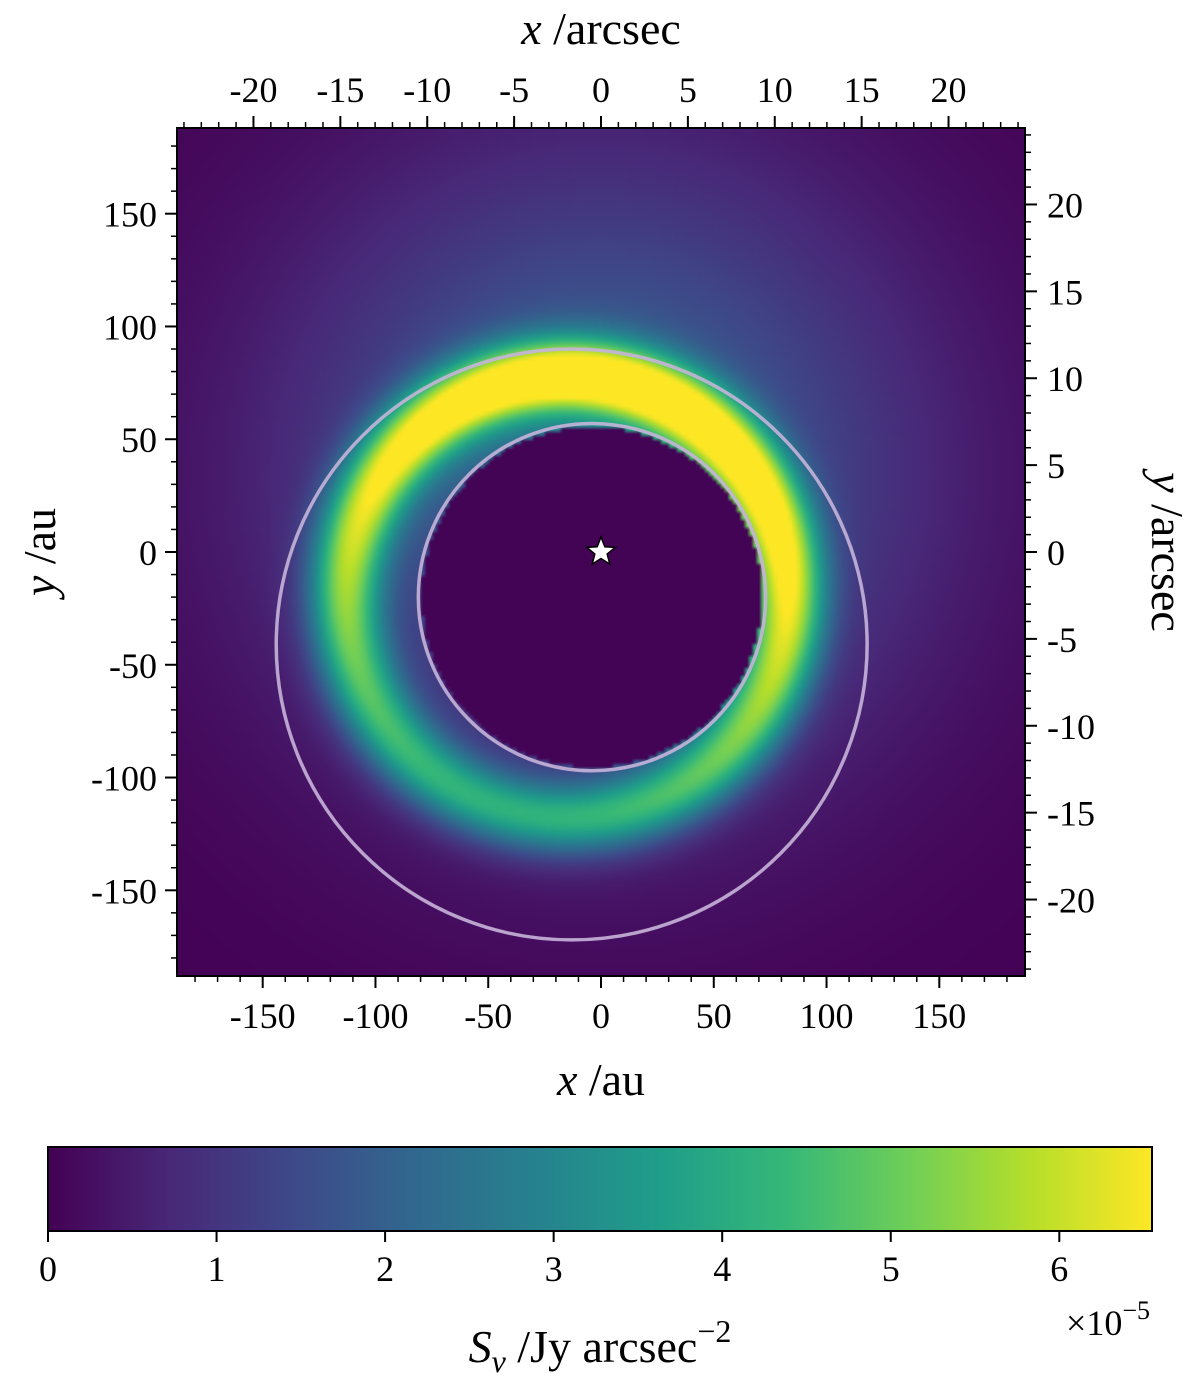 Image resolution: width=1200 pixels, height=1376 pixels. What do you see at coordinates (714, 1016) in the screenshot?
I see `bottom-tick-label: 50` at bounding box center [714, 1016].